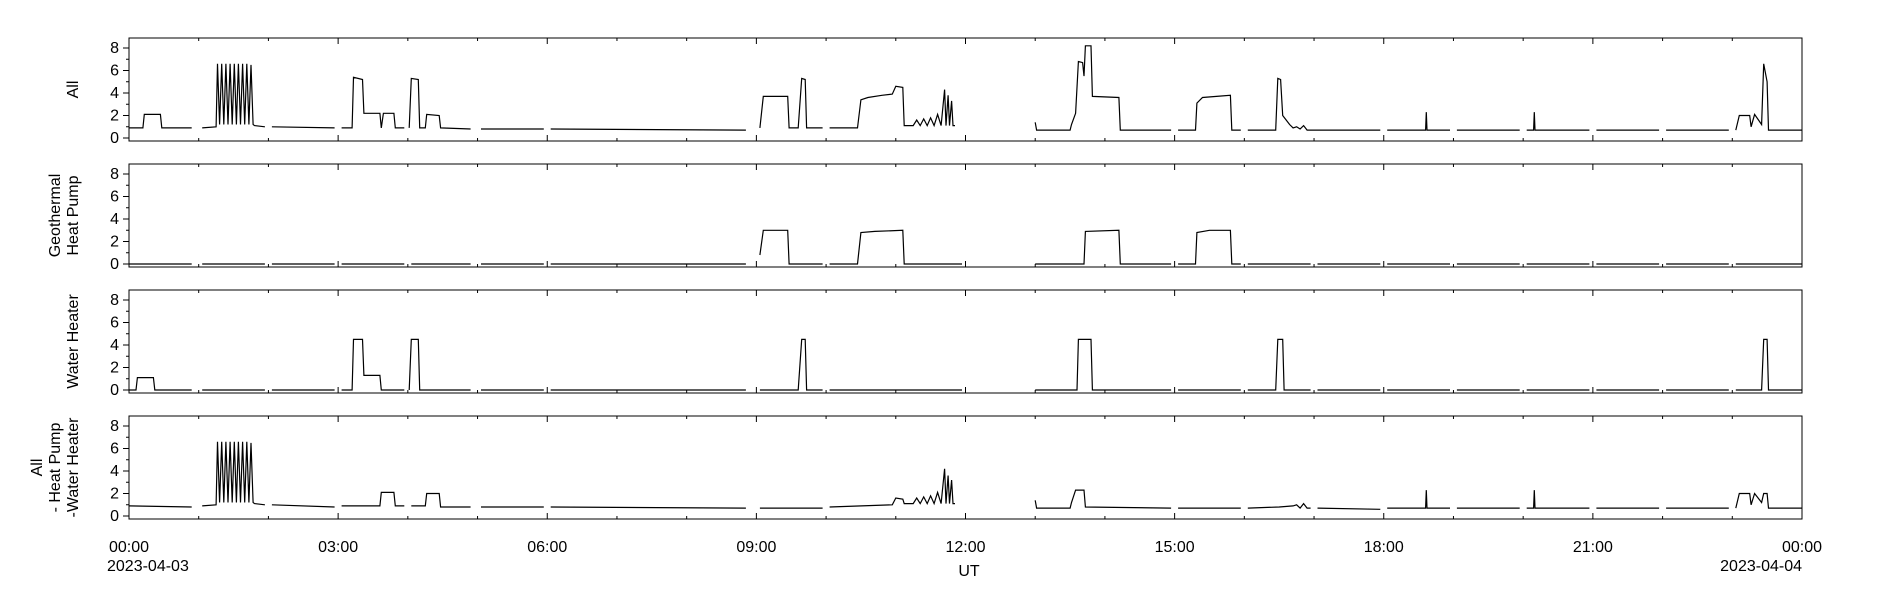  I want to click on x-tick-label: 21:00, so click(1593, 547).